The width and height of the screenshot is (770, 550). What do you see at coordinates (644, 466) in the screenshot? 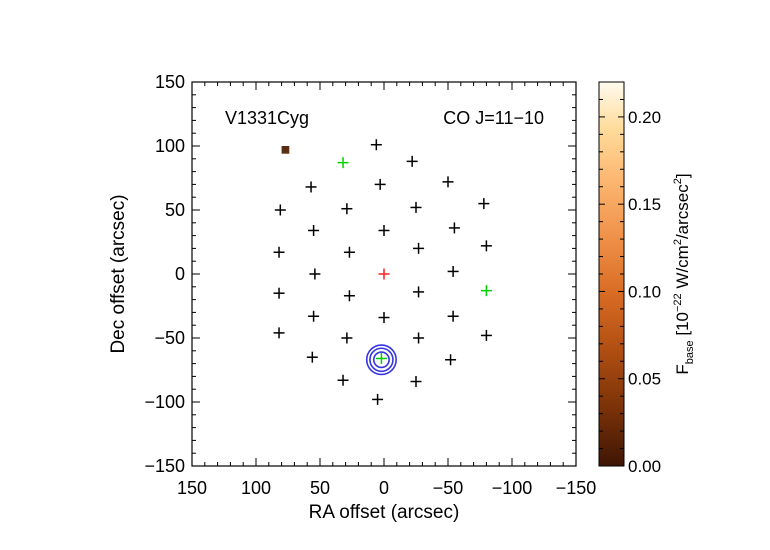
I see `colorbar-tick-label: 0.00` at bounding box center [644, 466].